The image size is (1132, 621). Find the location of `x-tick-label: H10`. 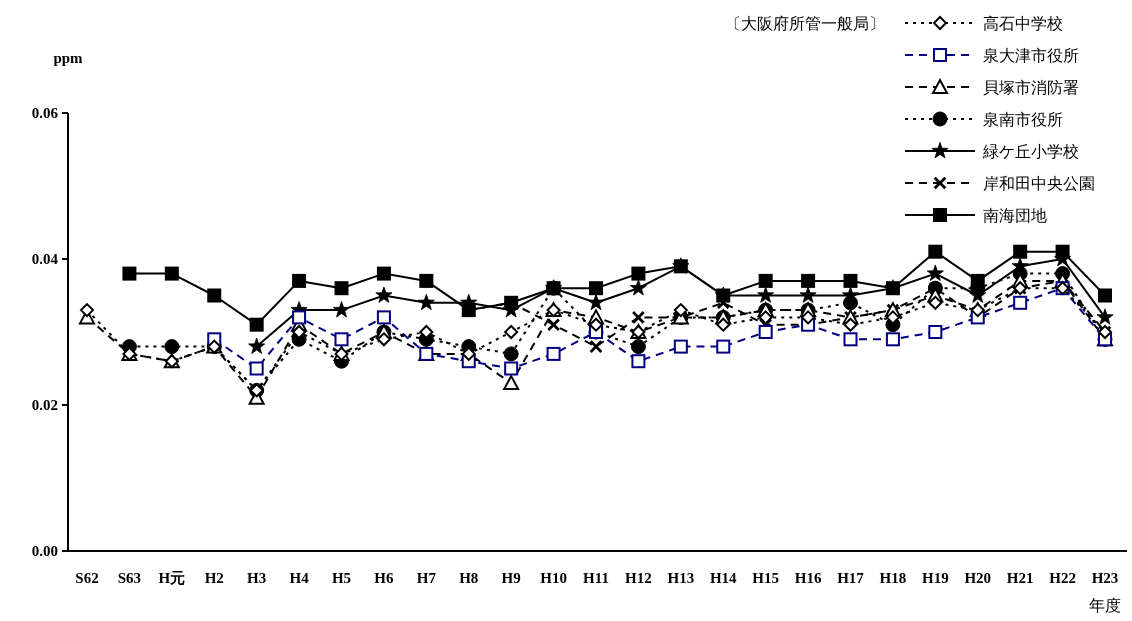

x-tick-label: H10 is located at coordinates (553, 578).